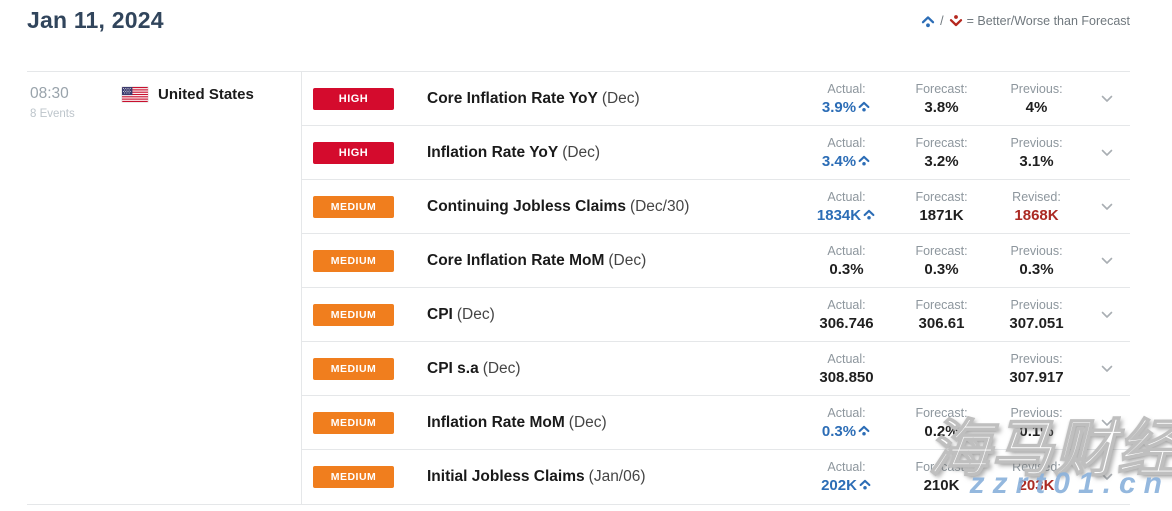 The height and width of the screenshot is (511, 1172). I want to click on stat-col-actual: Actual: 308.850, so click(846, 369).